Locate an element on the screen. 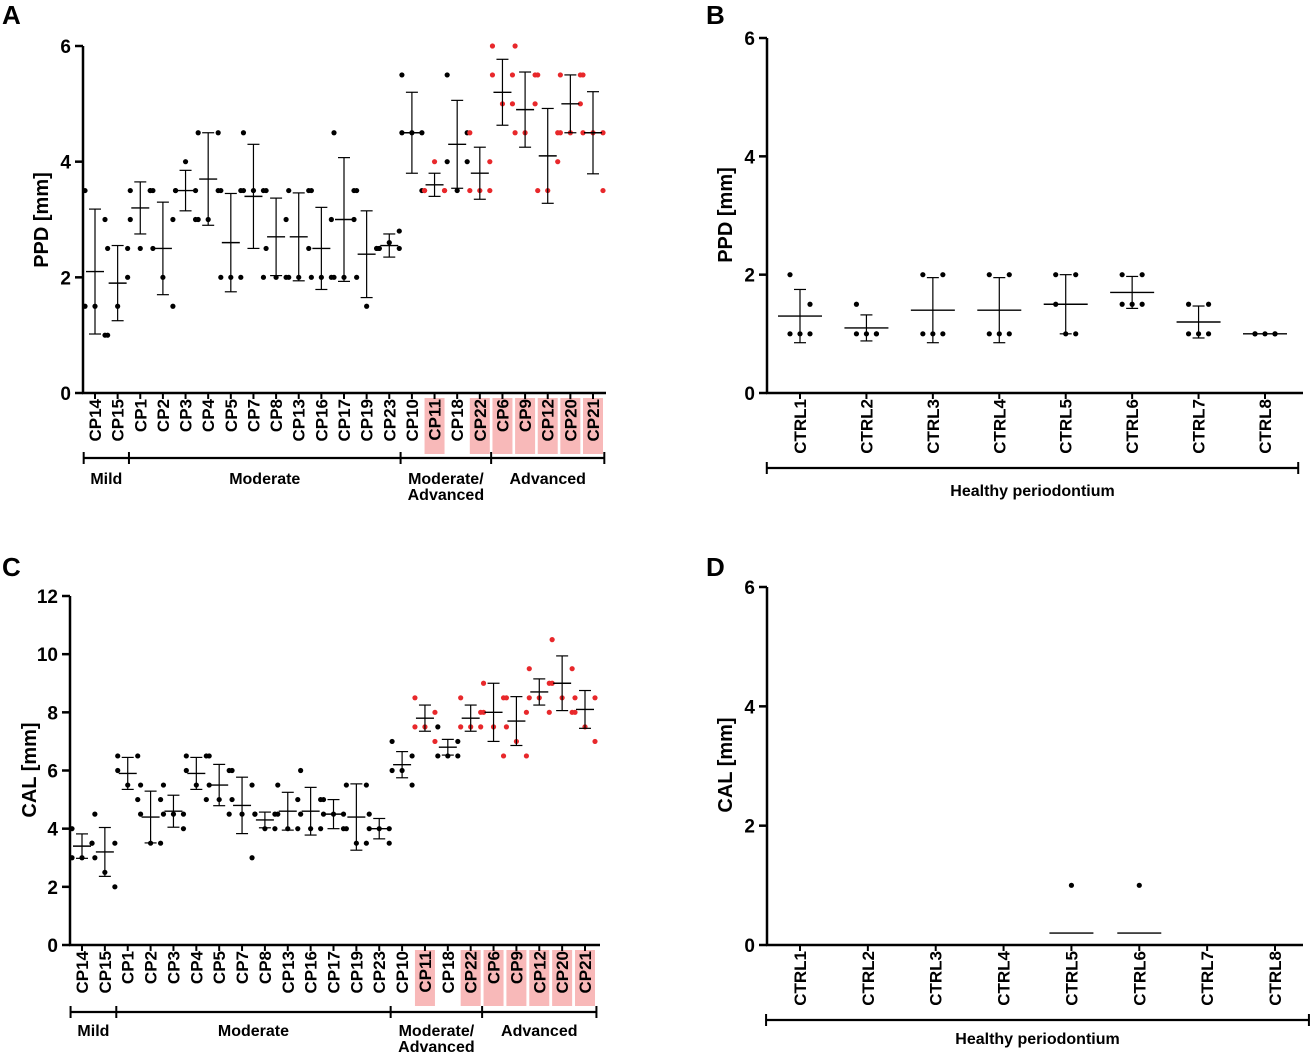 The height and width of the screenshot is (1056, 1312). category-label: CP9 is located at coordinates (525, 415).